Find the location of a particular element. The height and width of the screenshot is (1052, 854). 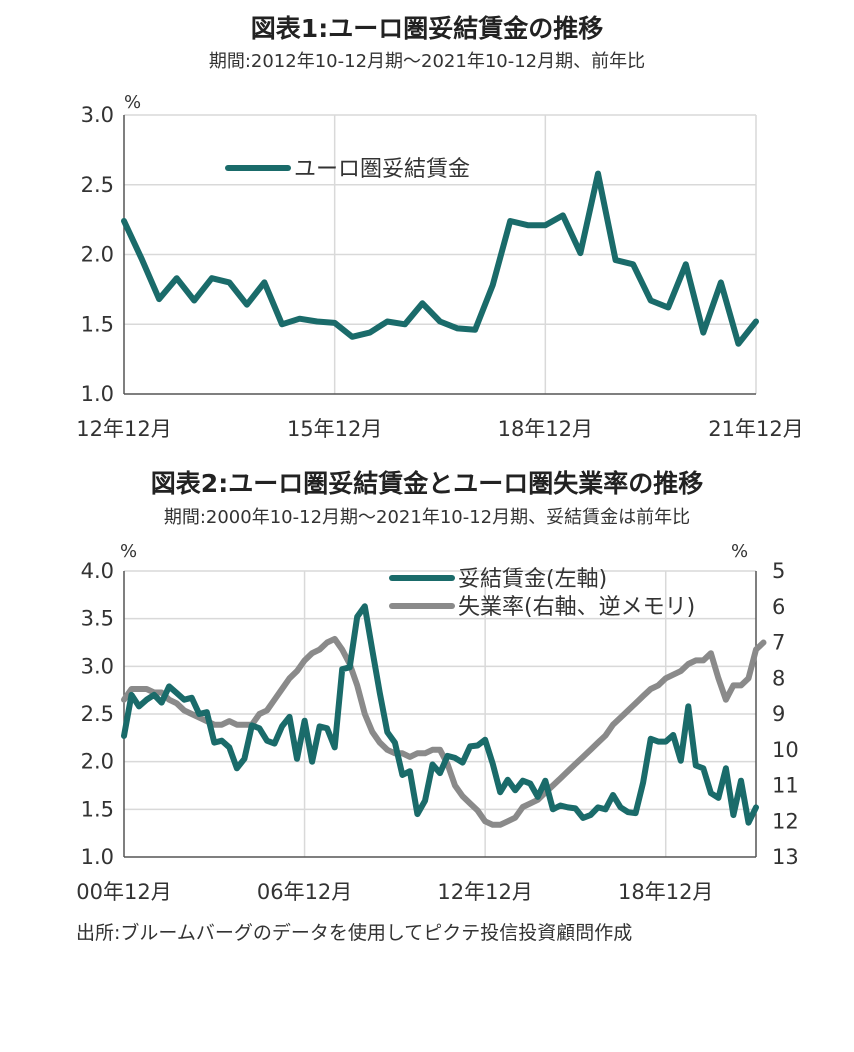

chart2-legend-label-wage: 妥結賃金(左軸) is located at coordinates (532, 579).